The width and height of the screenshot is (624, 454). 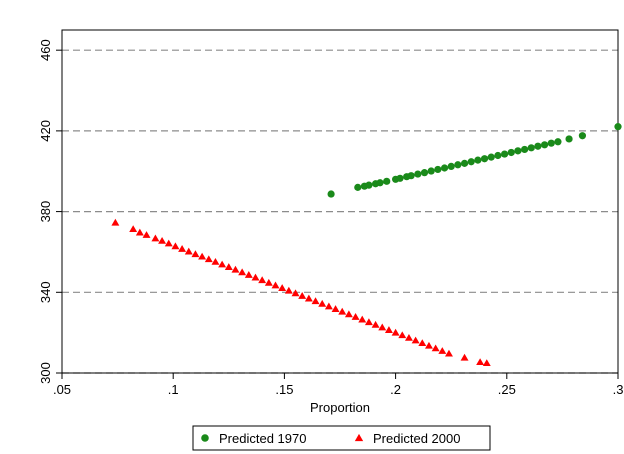 I want to click on legend-label: Predicted 2000, so click(x=416, y=438).